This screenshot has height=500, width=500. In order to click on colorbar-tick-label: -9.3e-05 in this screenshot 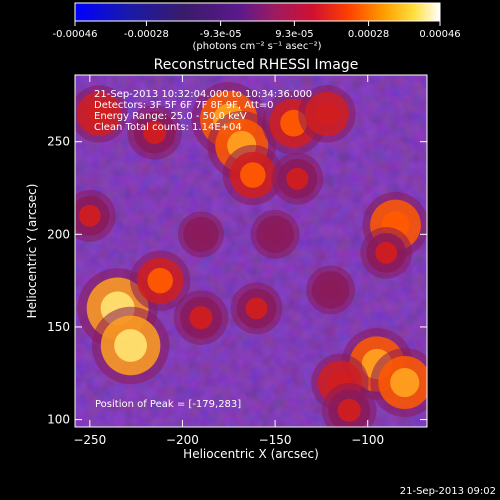, I will do `click(221, 34)`.